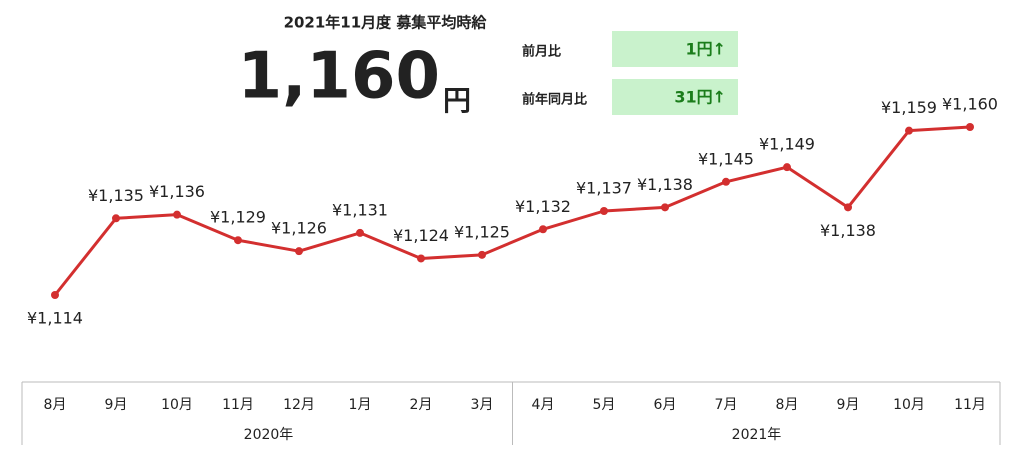  I want to click on data-label: ¥1,129, so click(238, 217).